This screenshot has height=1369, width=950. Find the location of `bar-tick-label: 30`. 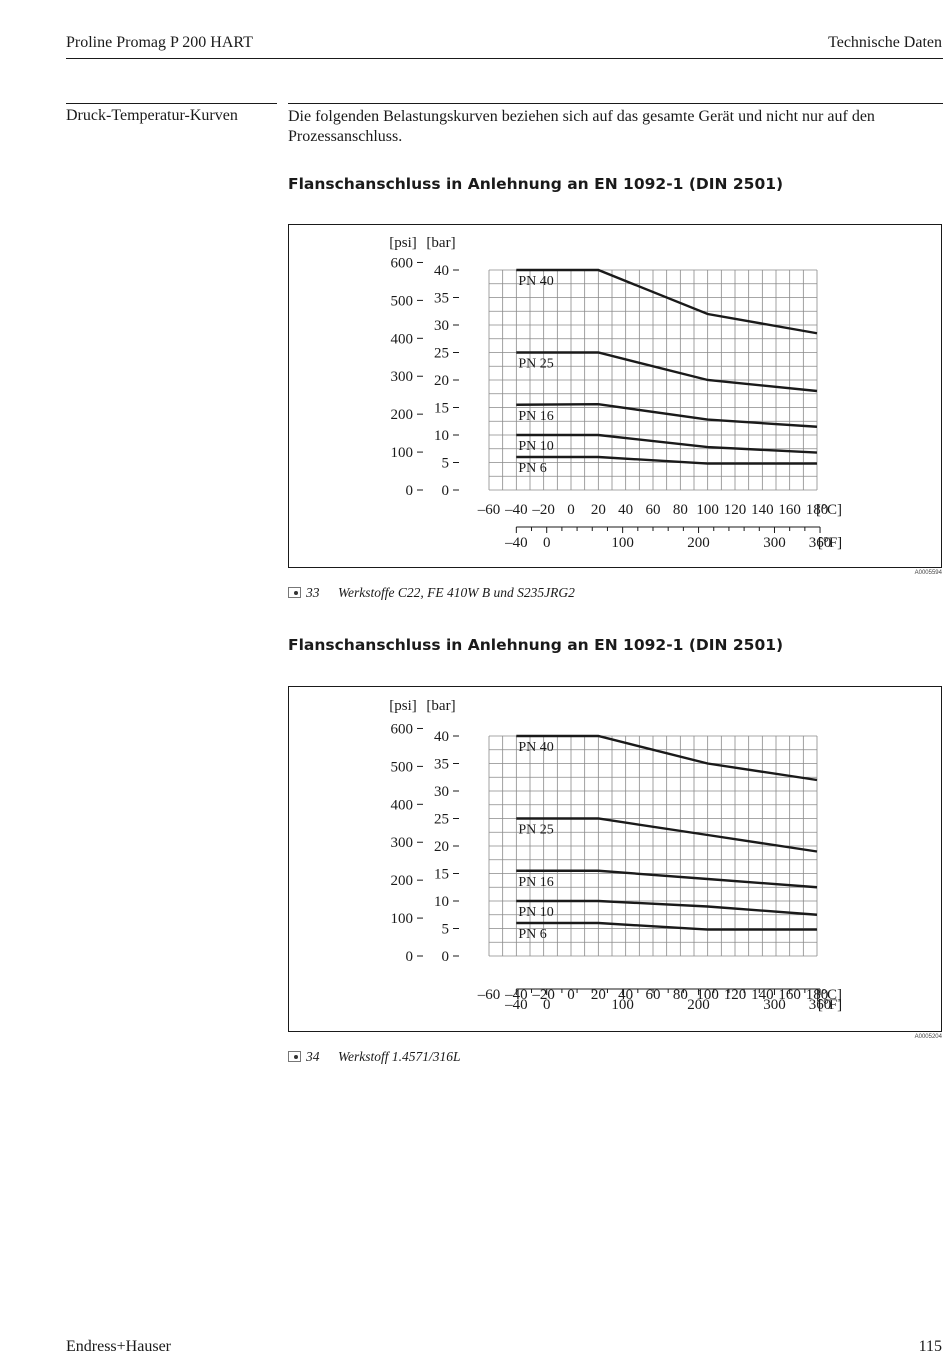

bar-tick-label: 30 is located at coordinates (441, 792).